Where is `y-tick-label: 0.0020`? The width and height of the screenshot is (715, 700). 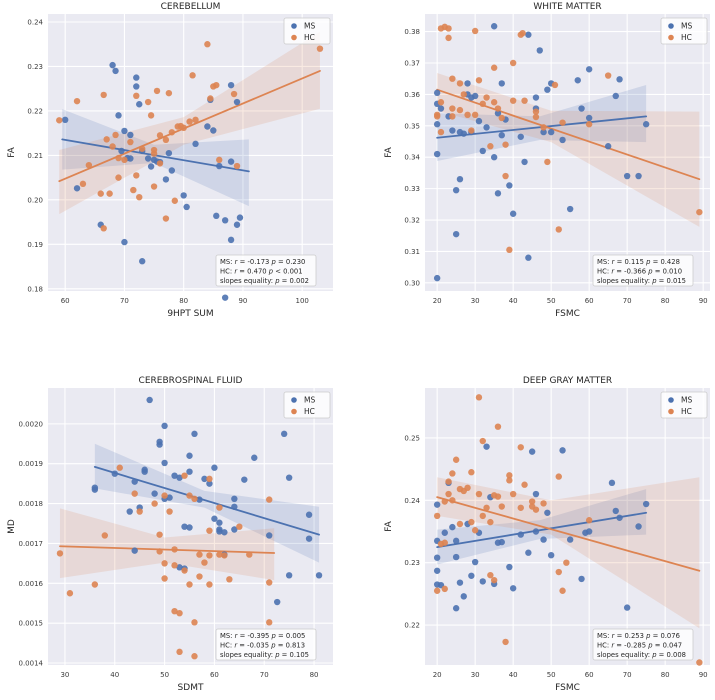 y-tick-label: 0.0020 is located at coordinates (31, 424).